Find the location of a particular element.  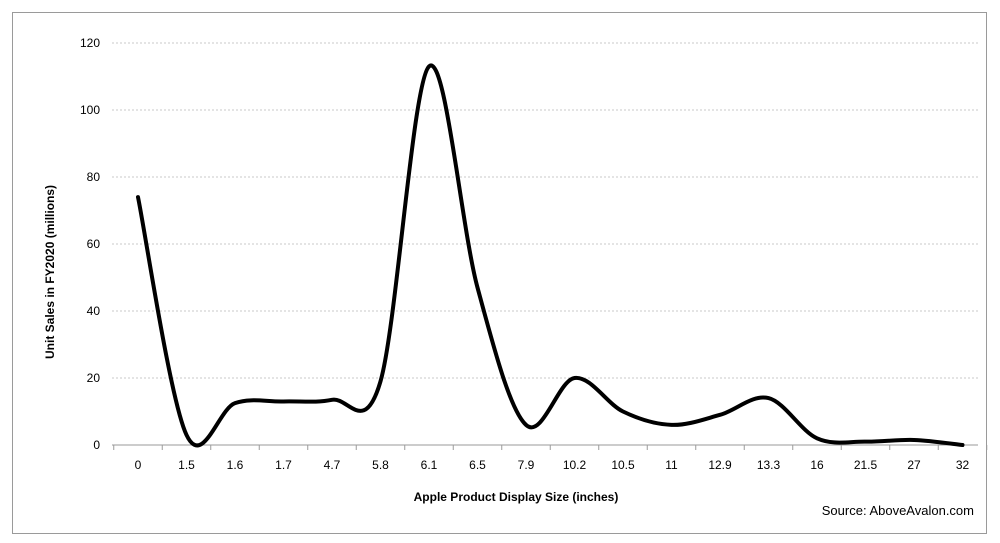

data-point-5.8 is located at coordinates (381, 381).